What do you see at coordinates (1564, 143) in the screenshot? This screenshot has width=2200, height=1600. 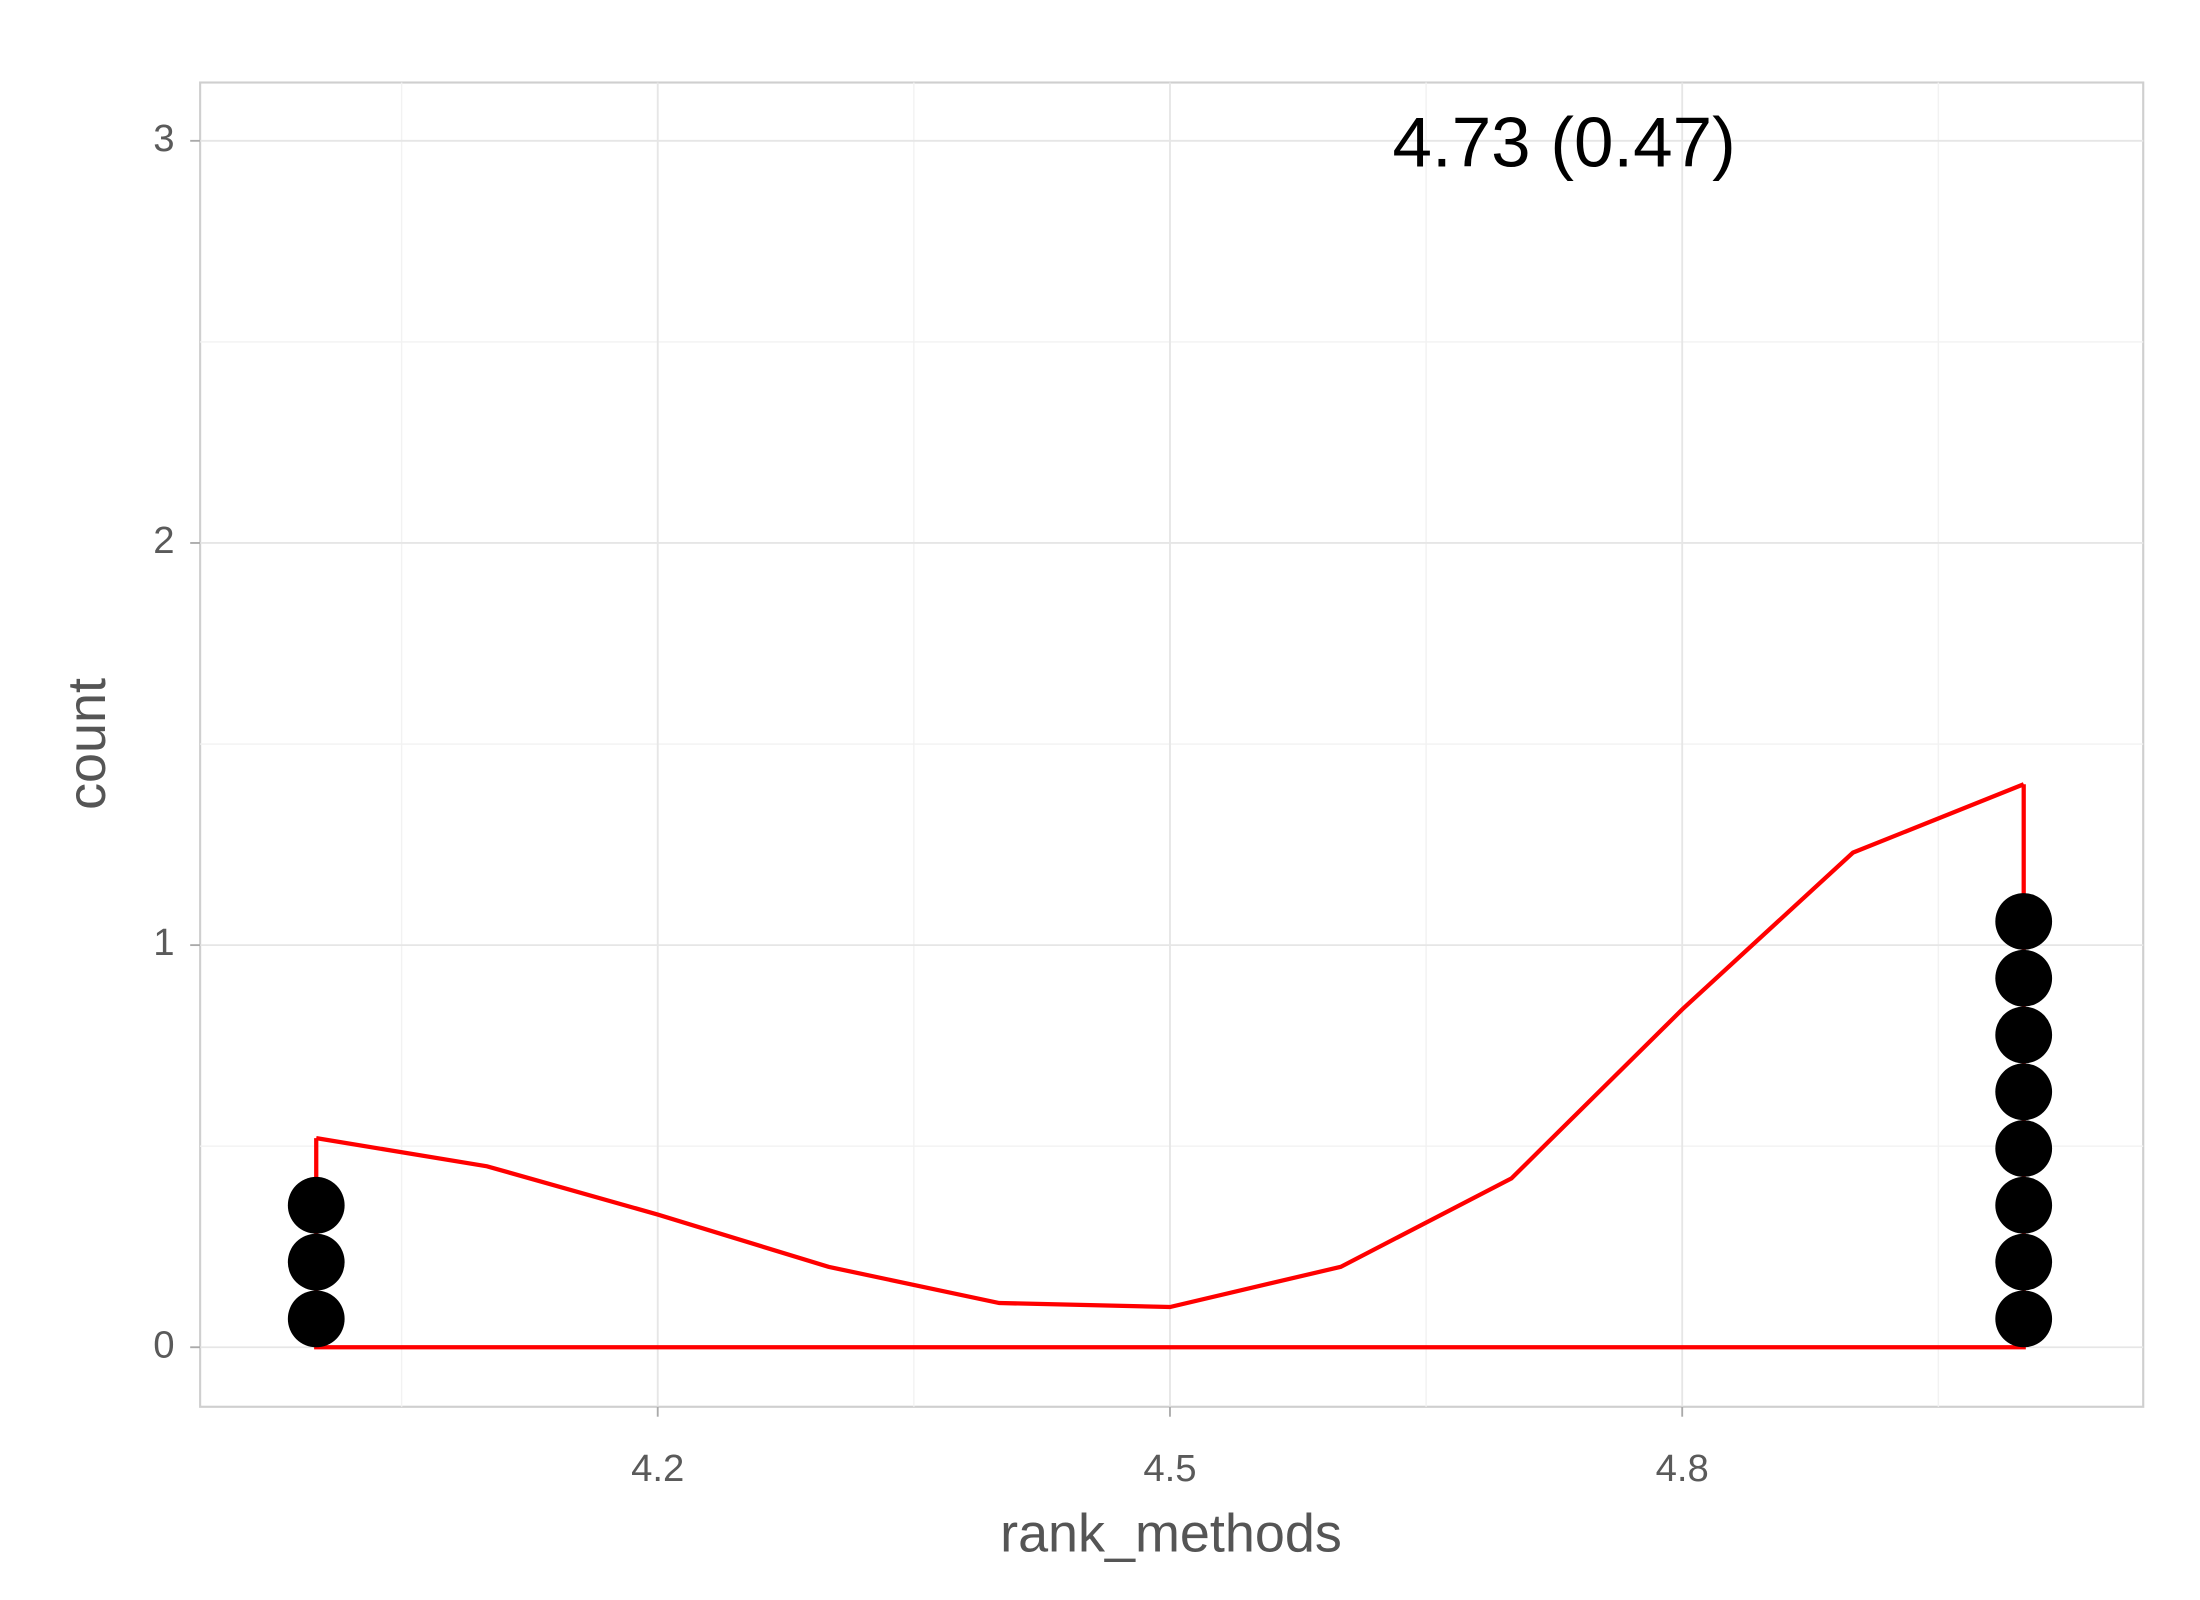 I see `annotation: 4.73 (0.47)` at bounding box center [1564, 143].